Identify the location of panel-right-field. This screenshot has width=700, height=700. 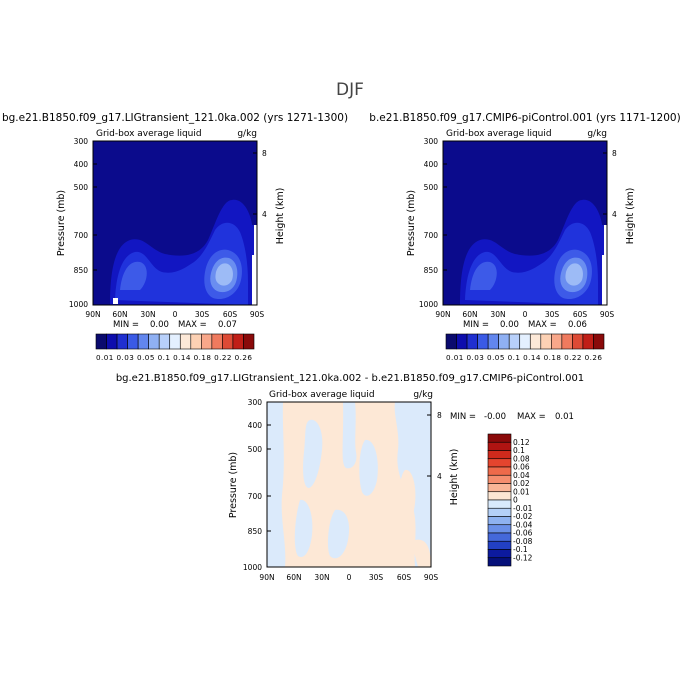
(525, 223).